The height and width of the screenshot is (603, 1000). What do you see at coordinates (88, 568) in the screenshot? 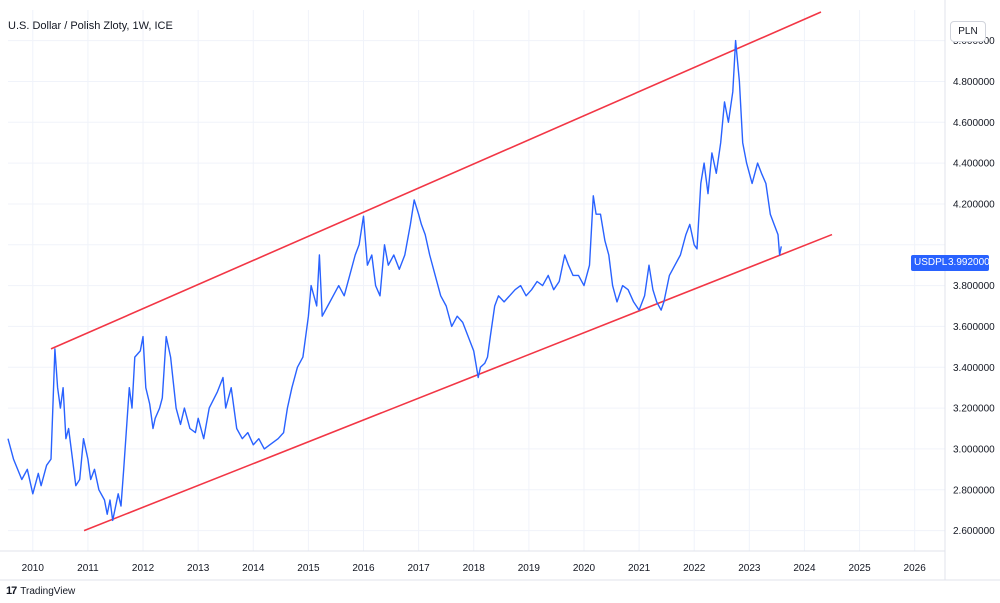
I see `x-tick-label: 2011` at bounding box center [88, 568].